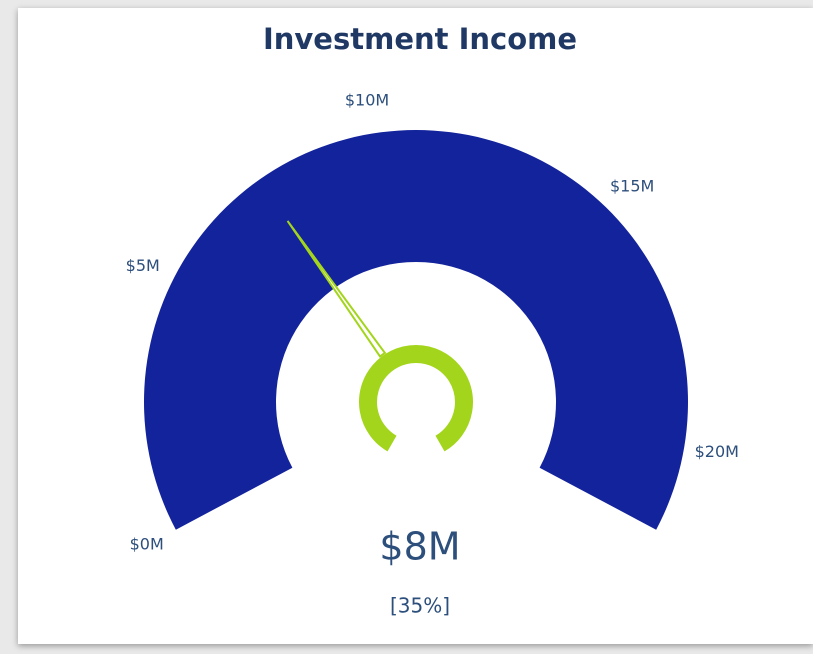  What do you see at coordinates (143, 265) in the screenshot?
I see `tick-label: $5M` at bounding box center [143, 265].